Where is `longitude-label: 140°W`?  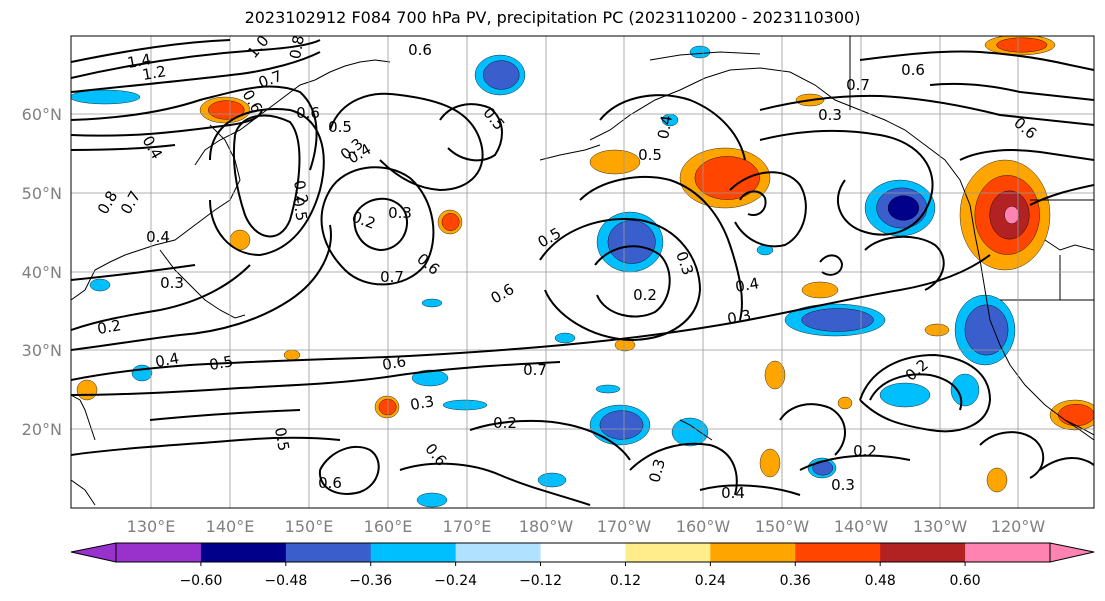
longitude-label: 140°W is located at coordinates (861, 526).